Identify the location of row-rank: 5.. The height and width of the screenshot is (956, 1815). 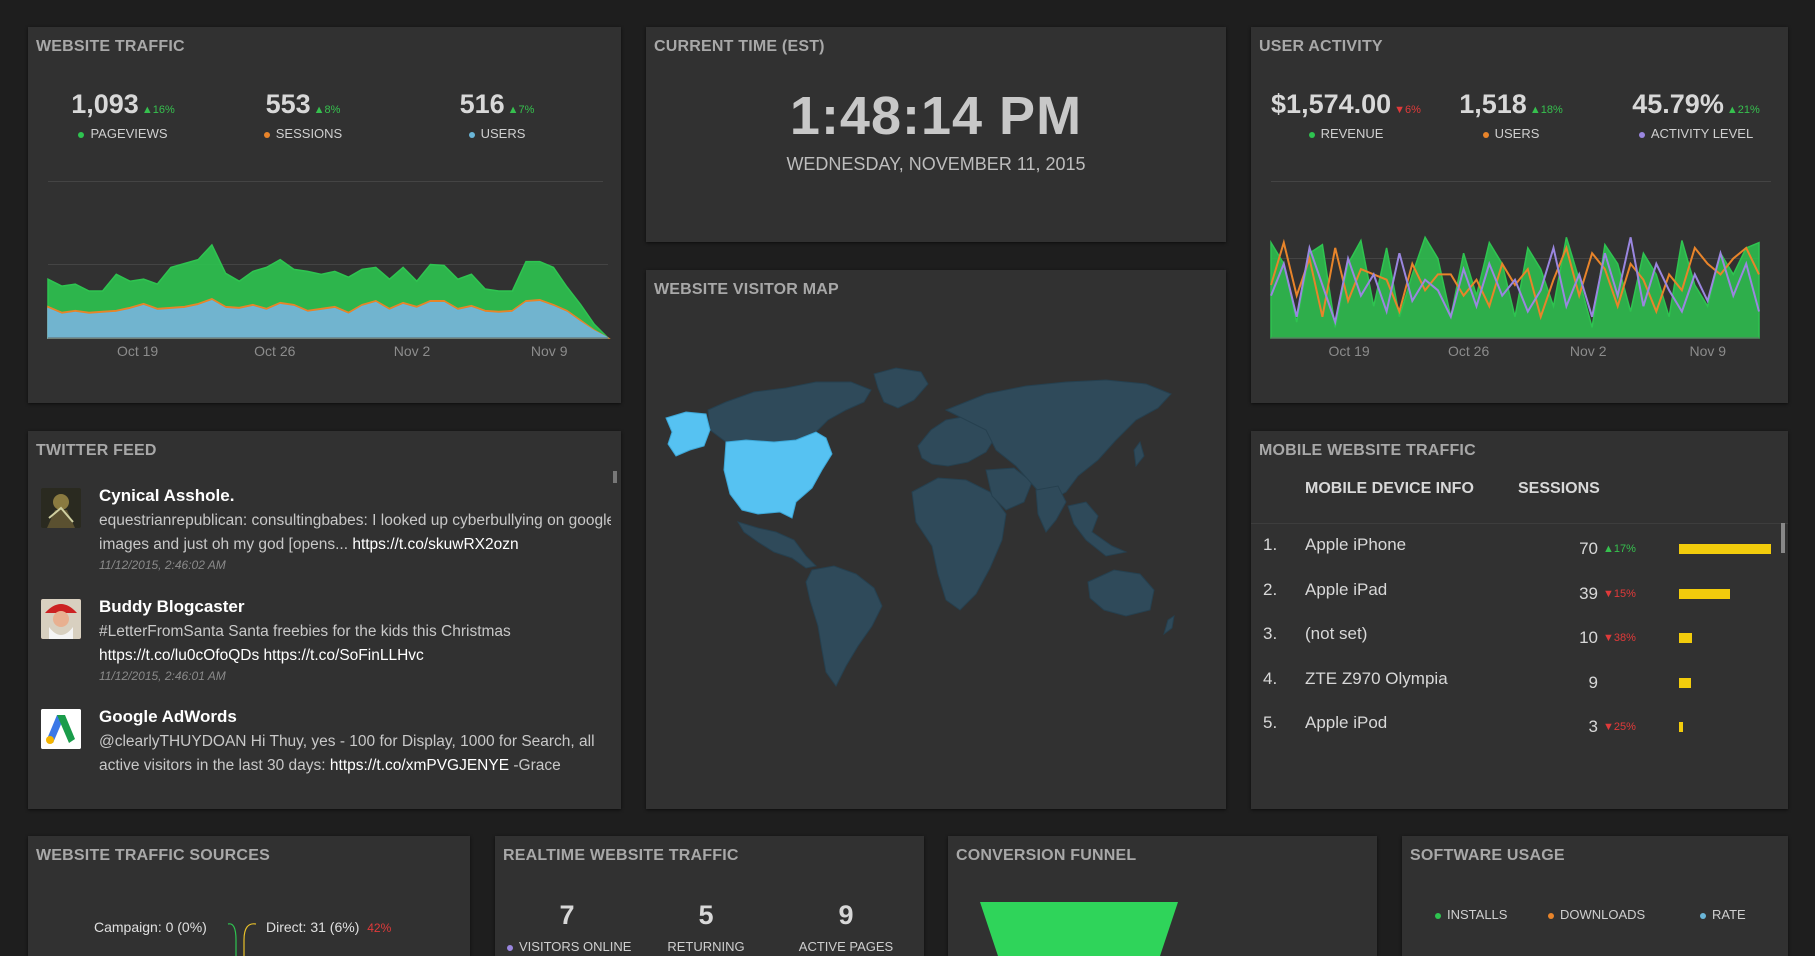
(1270, 722).